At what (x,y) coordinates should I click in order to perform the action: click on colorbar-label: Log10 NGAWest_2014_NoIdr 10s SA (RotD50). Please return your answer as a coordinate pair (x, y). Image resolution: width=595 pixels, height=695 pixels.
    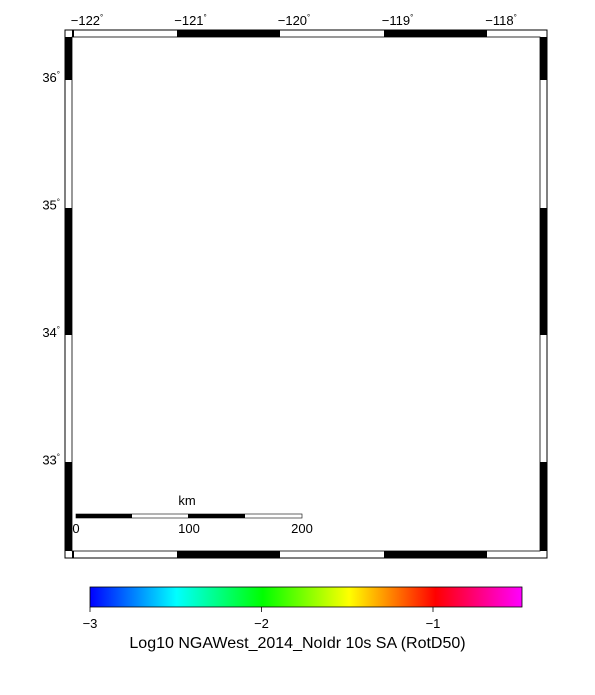
    Looking at the image, I should click on (297, 643).